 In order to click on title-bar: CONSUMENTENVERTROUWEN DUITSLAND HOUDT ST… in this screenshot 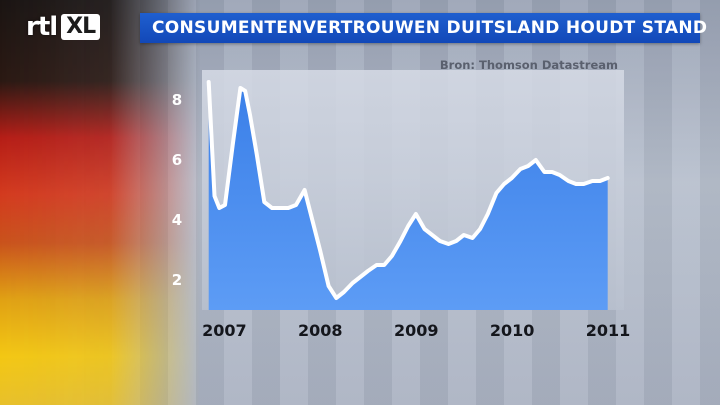, I will do `click(423, 28)`.